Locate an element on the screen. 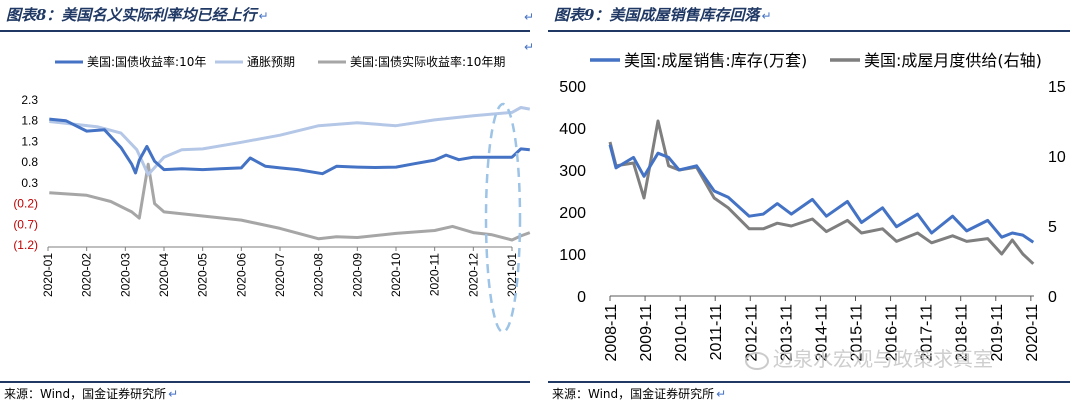 The width and height of the screenshot is (1080, 407). highlight-ellipse is located at coordinates (503, 218).